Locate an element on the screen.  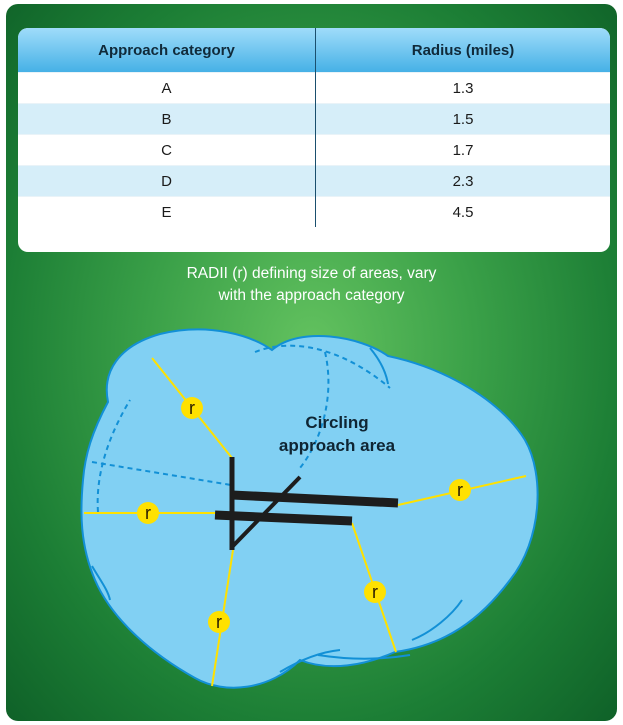
area-label-line-1: Circling is located at coordinates (336, 422).